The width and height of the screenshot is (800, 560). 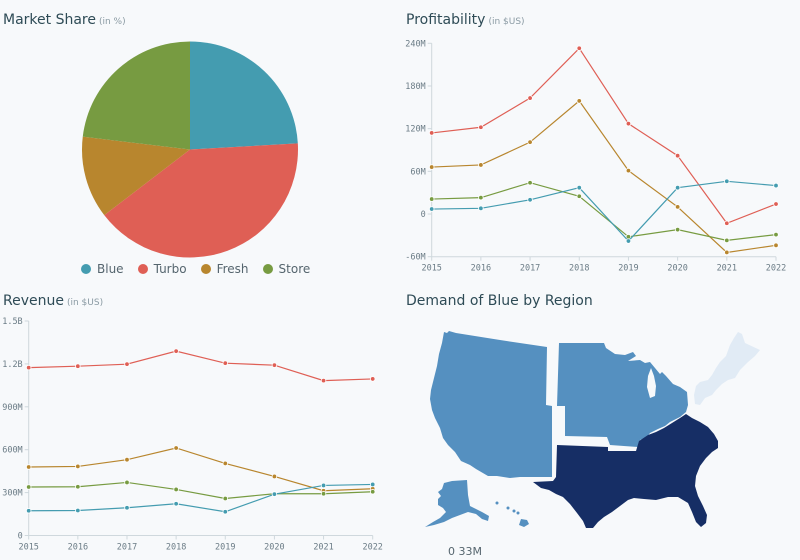 What do you see at coordinates (12, 365) in the screenshot?
I see `y-tick-label: 1.2B` at bounding box center [12, 365].